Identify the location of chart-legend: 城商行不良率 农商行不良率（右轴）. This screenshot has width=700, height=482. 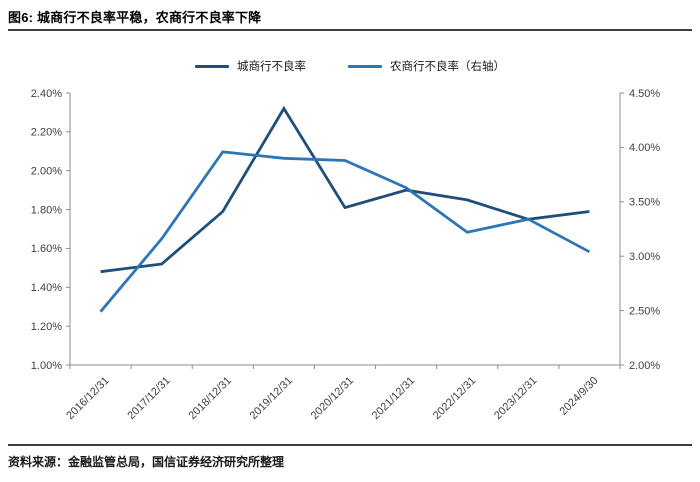
(350, 66).